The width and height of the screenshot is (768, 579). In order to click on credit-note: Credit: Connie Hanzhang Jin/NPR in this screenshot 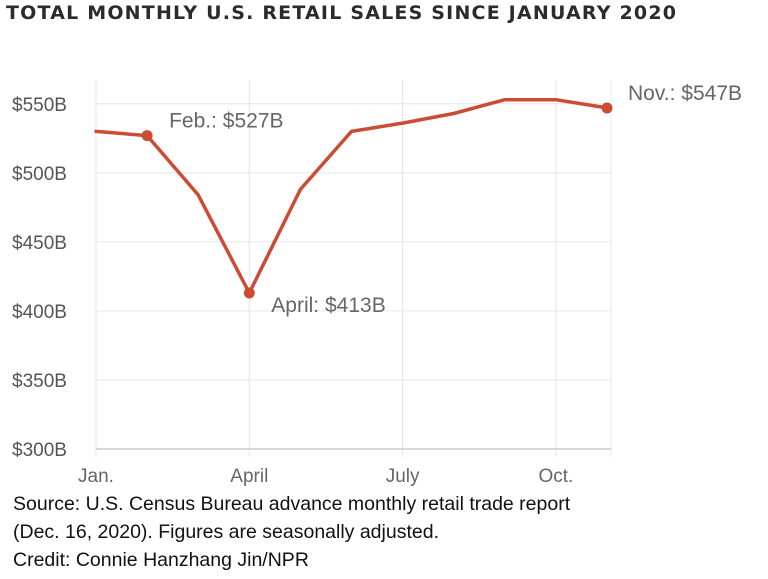, I will do `click(161, 560)`.